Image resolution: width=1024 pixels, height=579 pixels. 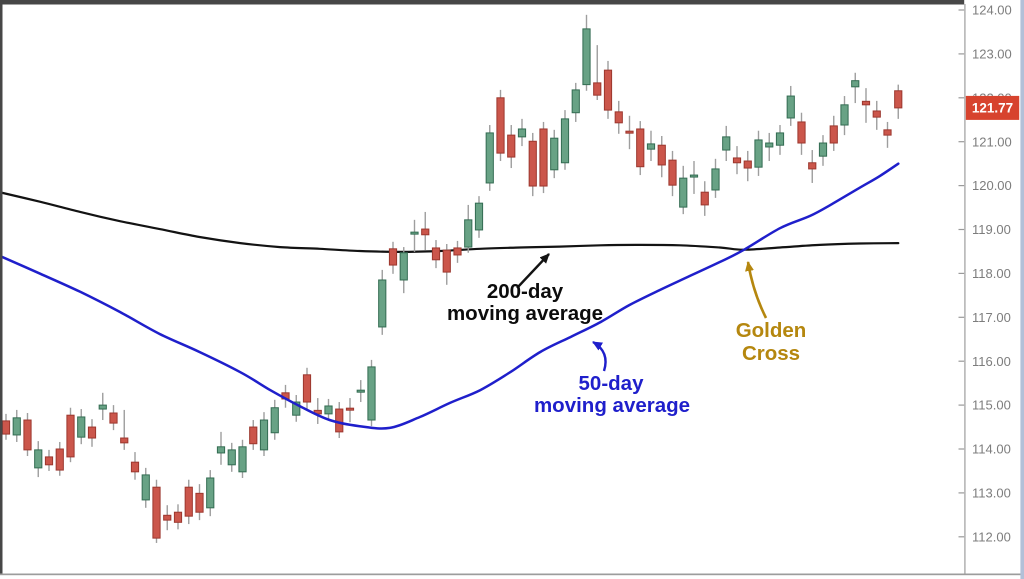 What do you see at coordinates (512, 574) in the screenshot?
I see `bottom-border` at bounding box center [512, 574].